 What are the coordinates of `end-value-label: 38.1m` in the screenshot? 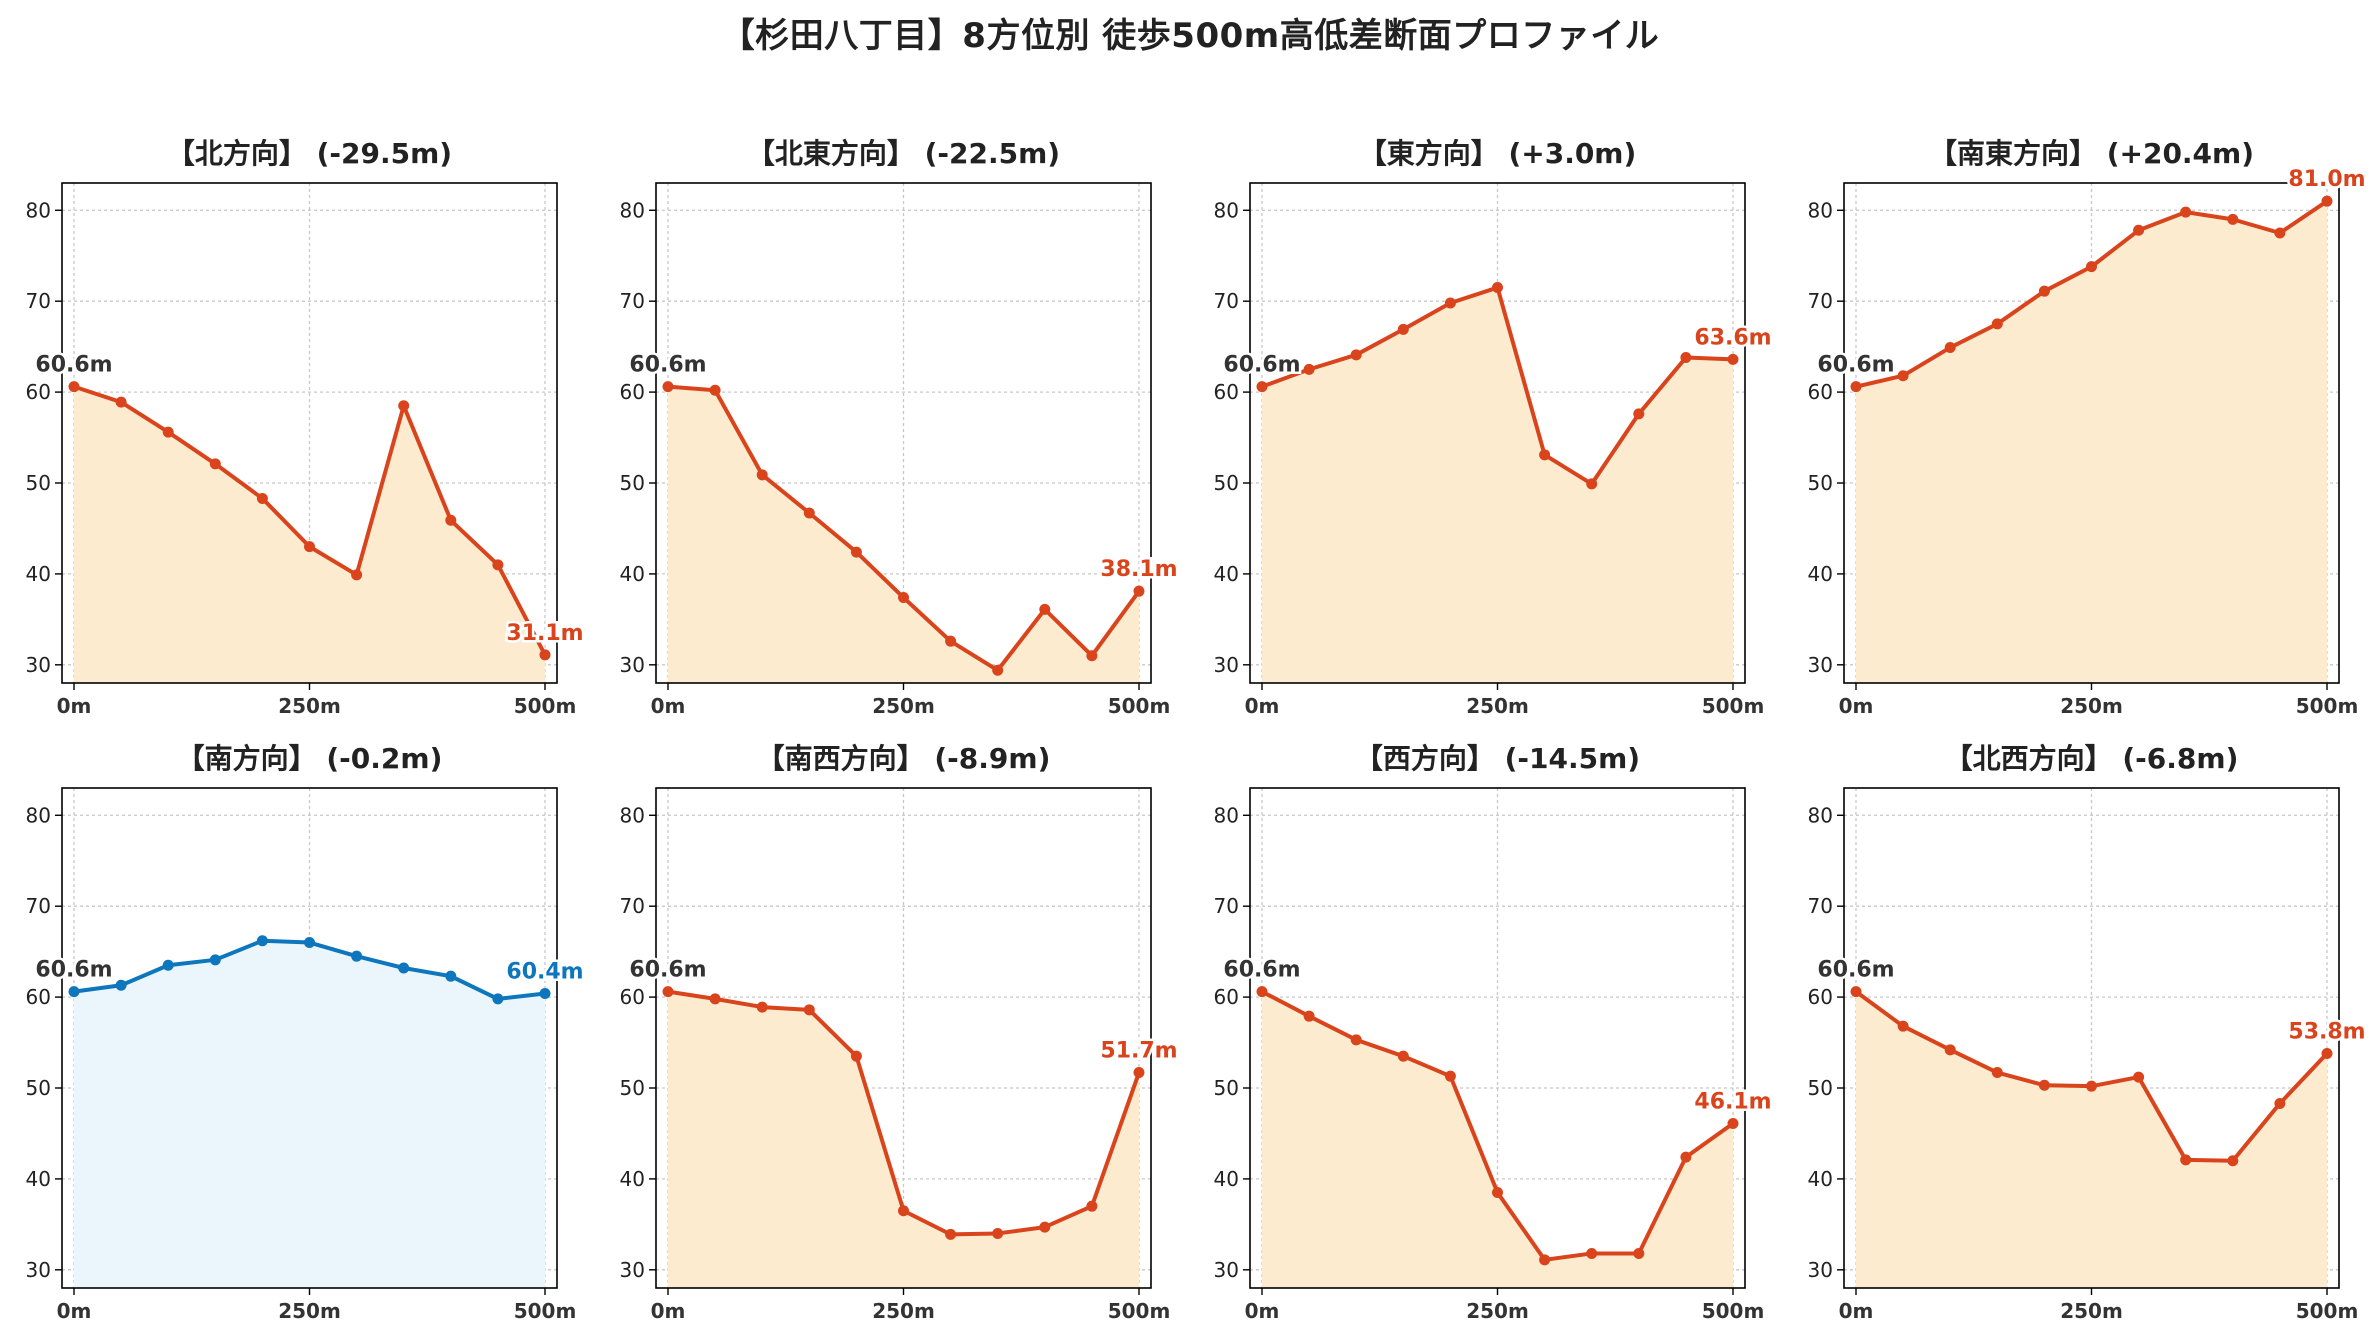 It's located at (1138, 569).